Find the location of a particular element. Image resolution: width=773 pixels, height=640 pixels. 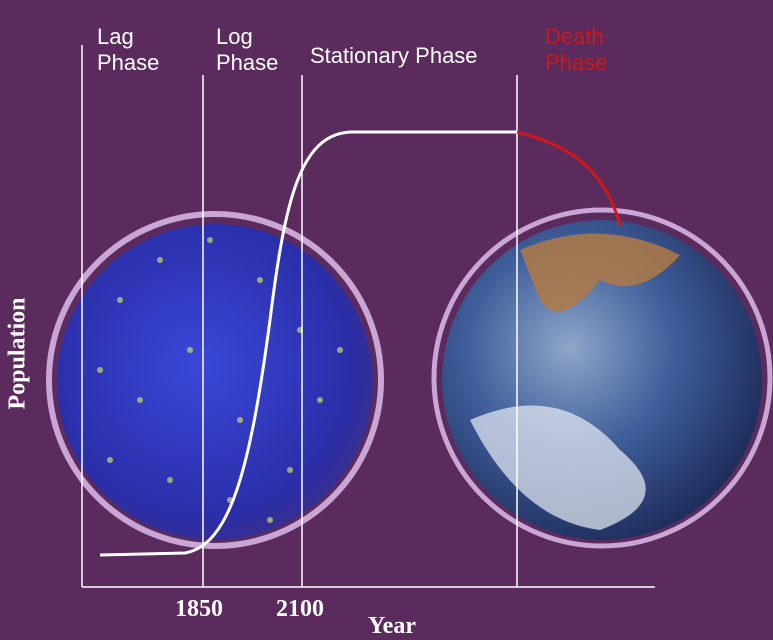

colonies is located at coordinates (220, 380).